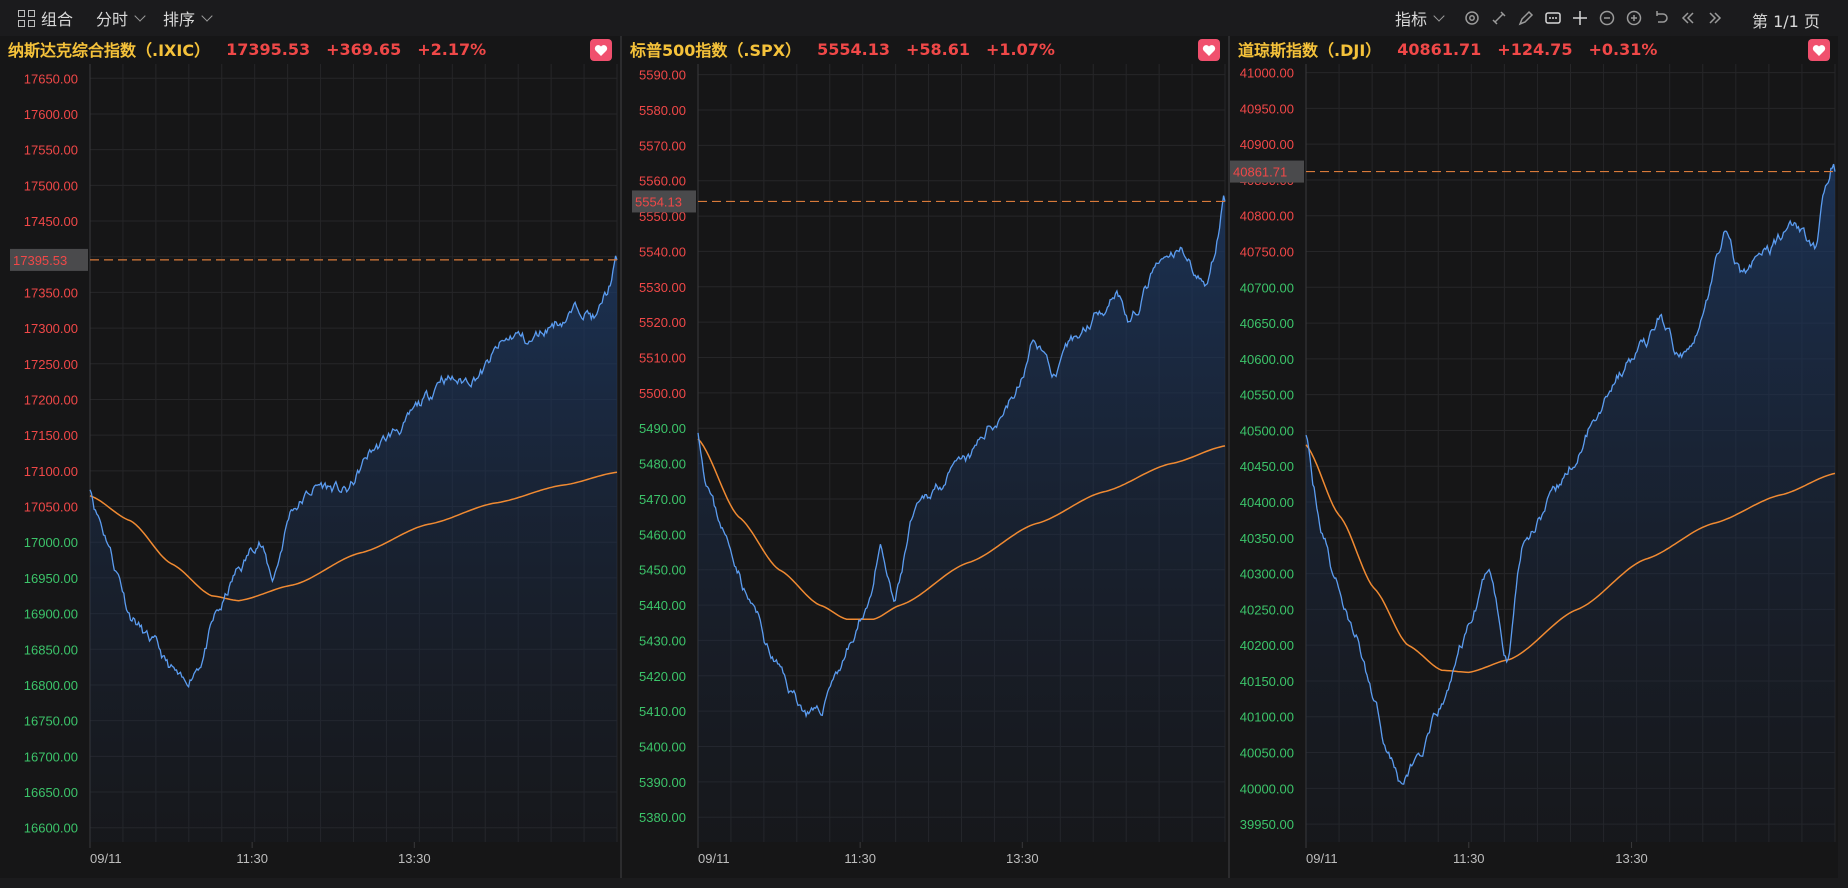  I want to click on top-toolbar: 组合 分时 排序 指标 第 1/1 页, so click(924, 18).